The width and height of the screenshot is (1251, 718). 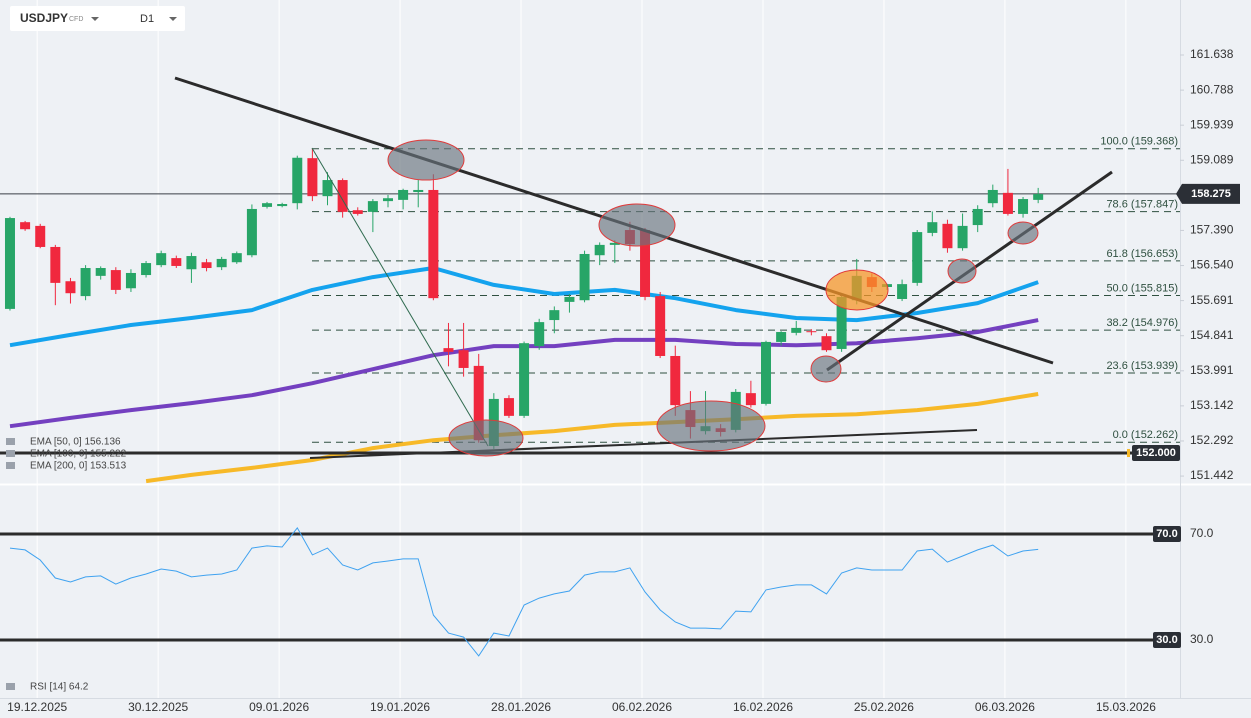 I want to click on x-tick-label: 19.12.2025, so click(x=37, y=707).